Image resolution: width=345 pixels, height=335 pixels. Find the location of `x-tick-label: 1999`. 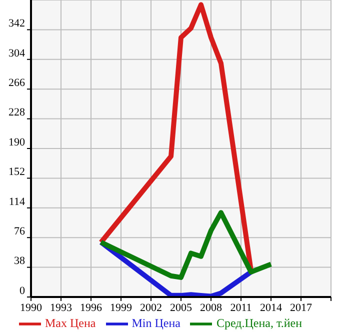

x-tick-label: 1999 is located at coordinates (121, 308).